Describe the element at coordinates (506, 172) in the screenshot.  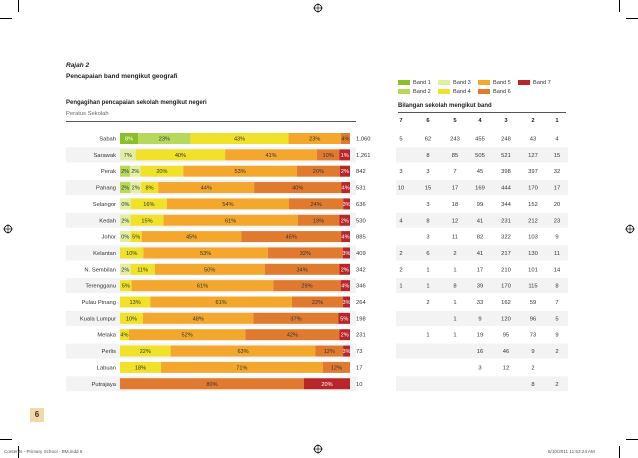
I see `school-count: 398` at that location.